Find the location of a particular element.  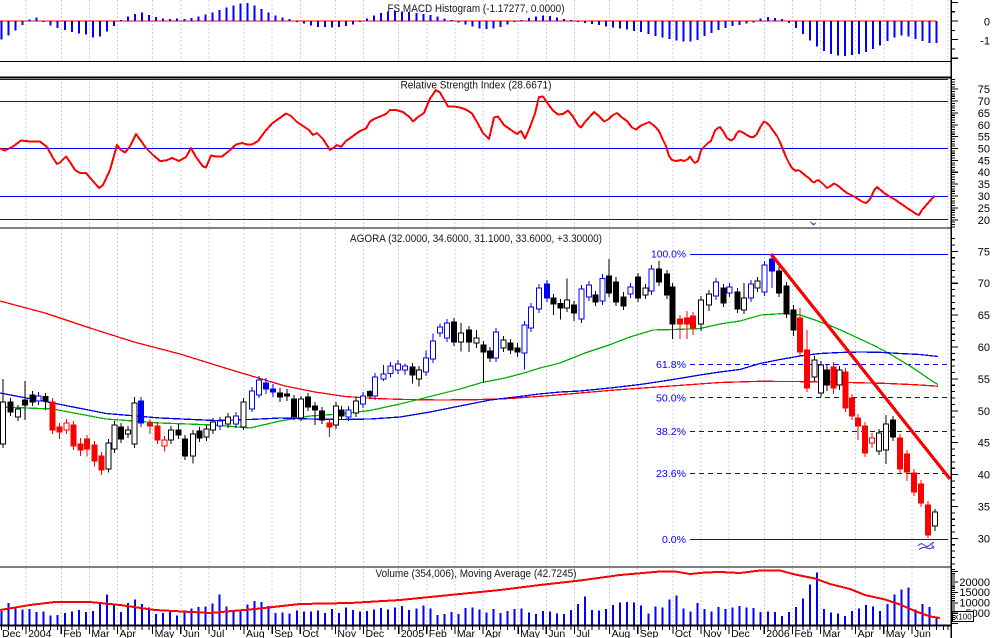

svg-text: 2005 is located at coordinates (413, 633).